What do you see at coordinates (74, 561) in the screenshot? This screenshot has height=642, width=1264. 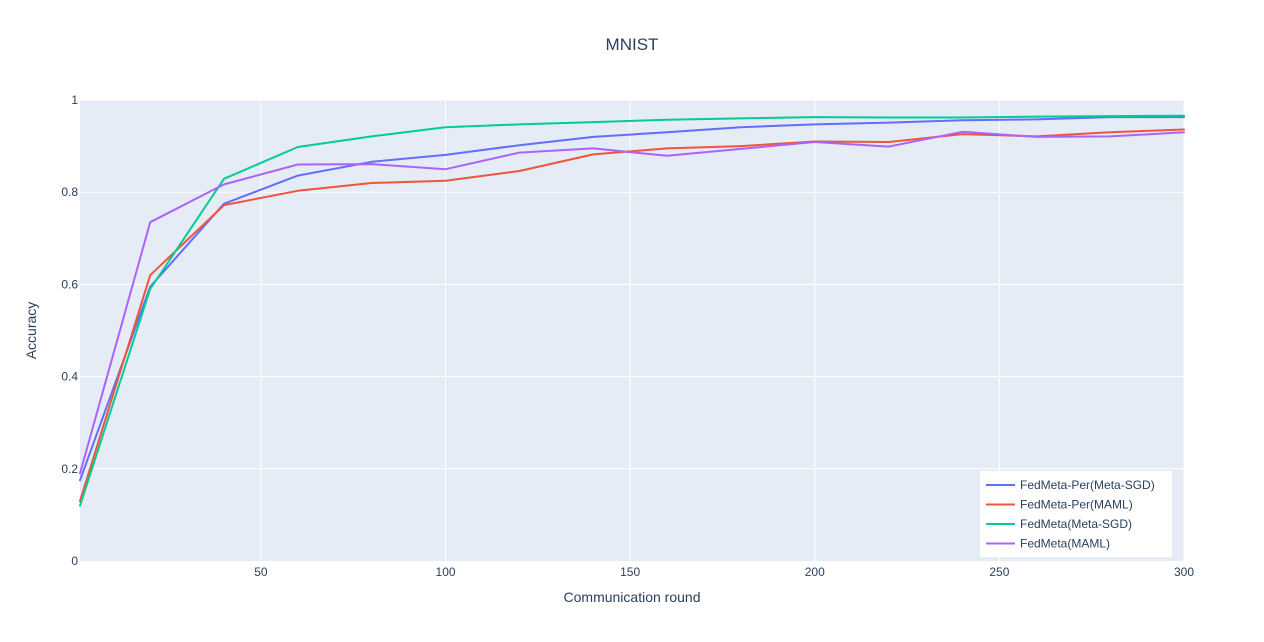 I see `y-tick-label: 0` at bounding box center [74, 561].